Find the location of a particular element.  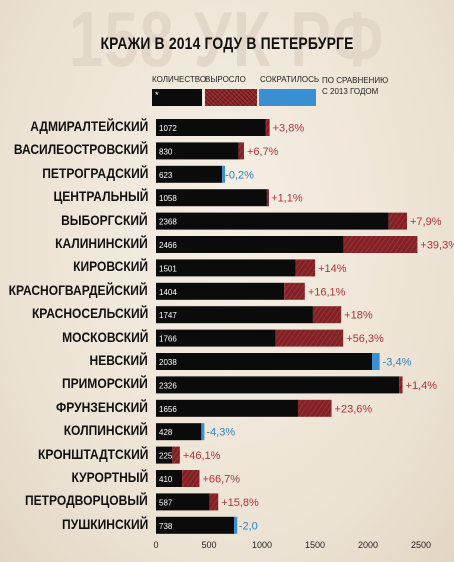

district-label: ПЕТРОГРАДСКИЙ is located at coordinates (94, 172).